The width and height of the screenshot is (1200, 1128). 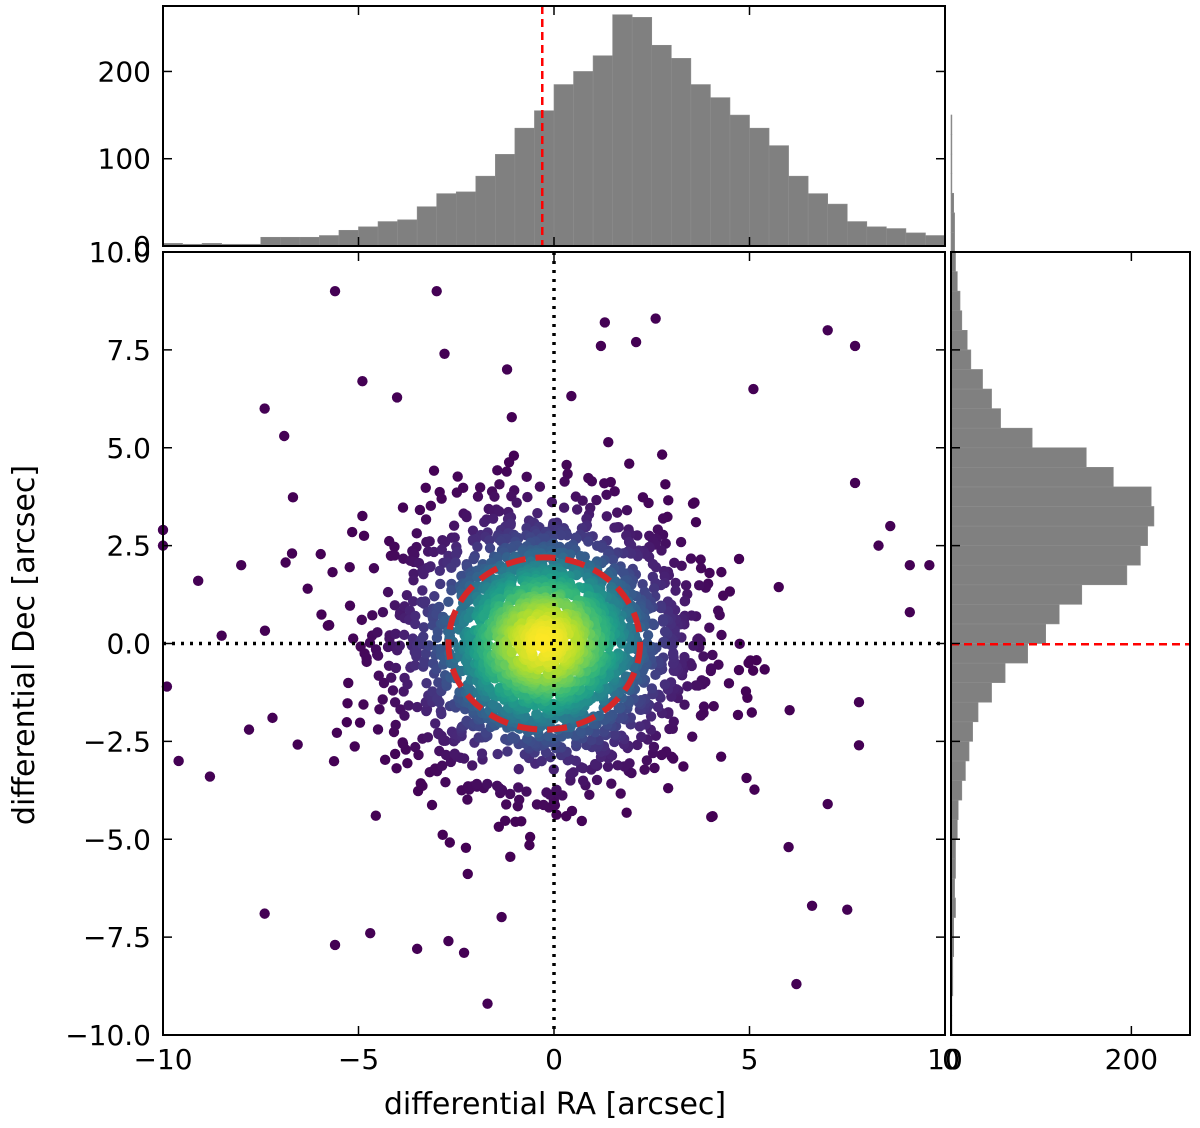 I want to click on main-y-tick-label: −7.5, so click(x=117, y=937).